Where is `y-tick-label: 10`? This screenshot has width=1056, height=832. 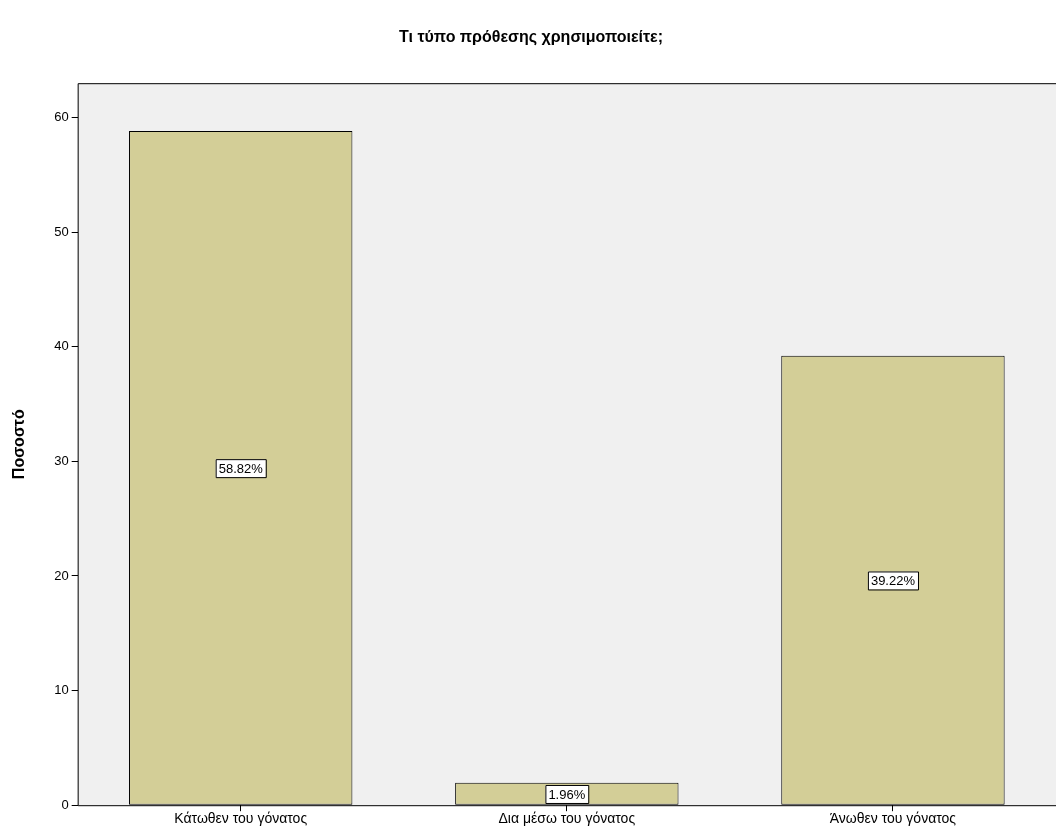 y-tick-label: 10 is located at coordinates (61, 690).